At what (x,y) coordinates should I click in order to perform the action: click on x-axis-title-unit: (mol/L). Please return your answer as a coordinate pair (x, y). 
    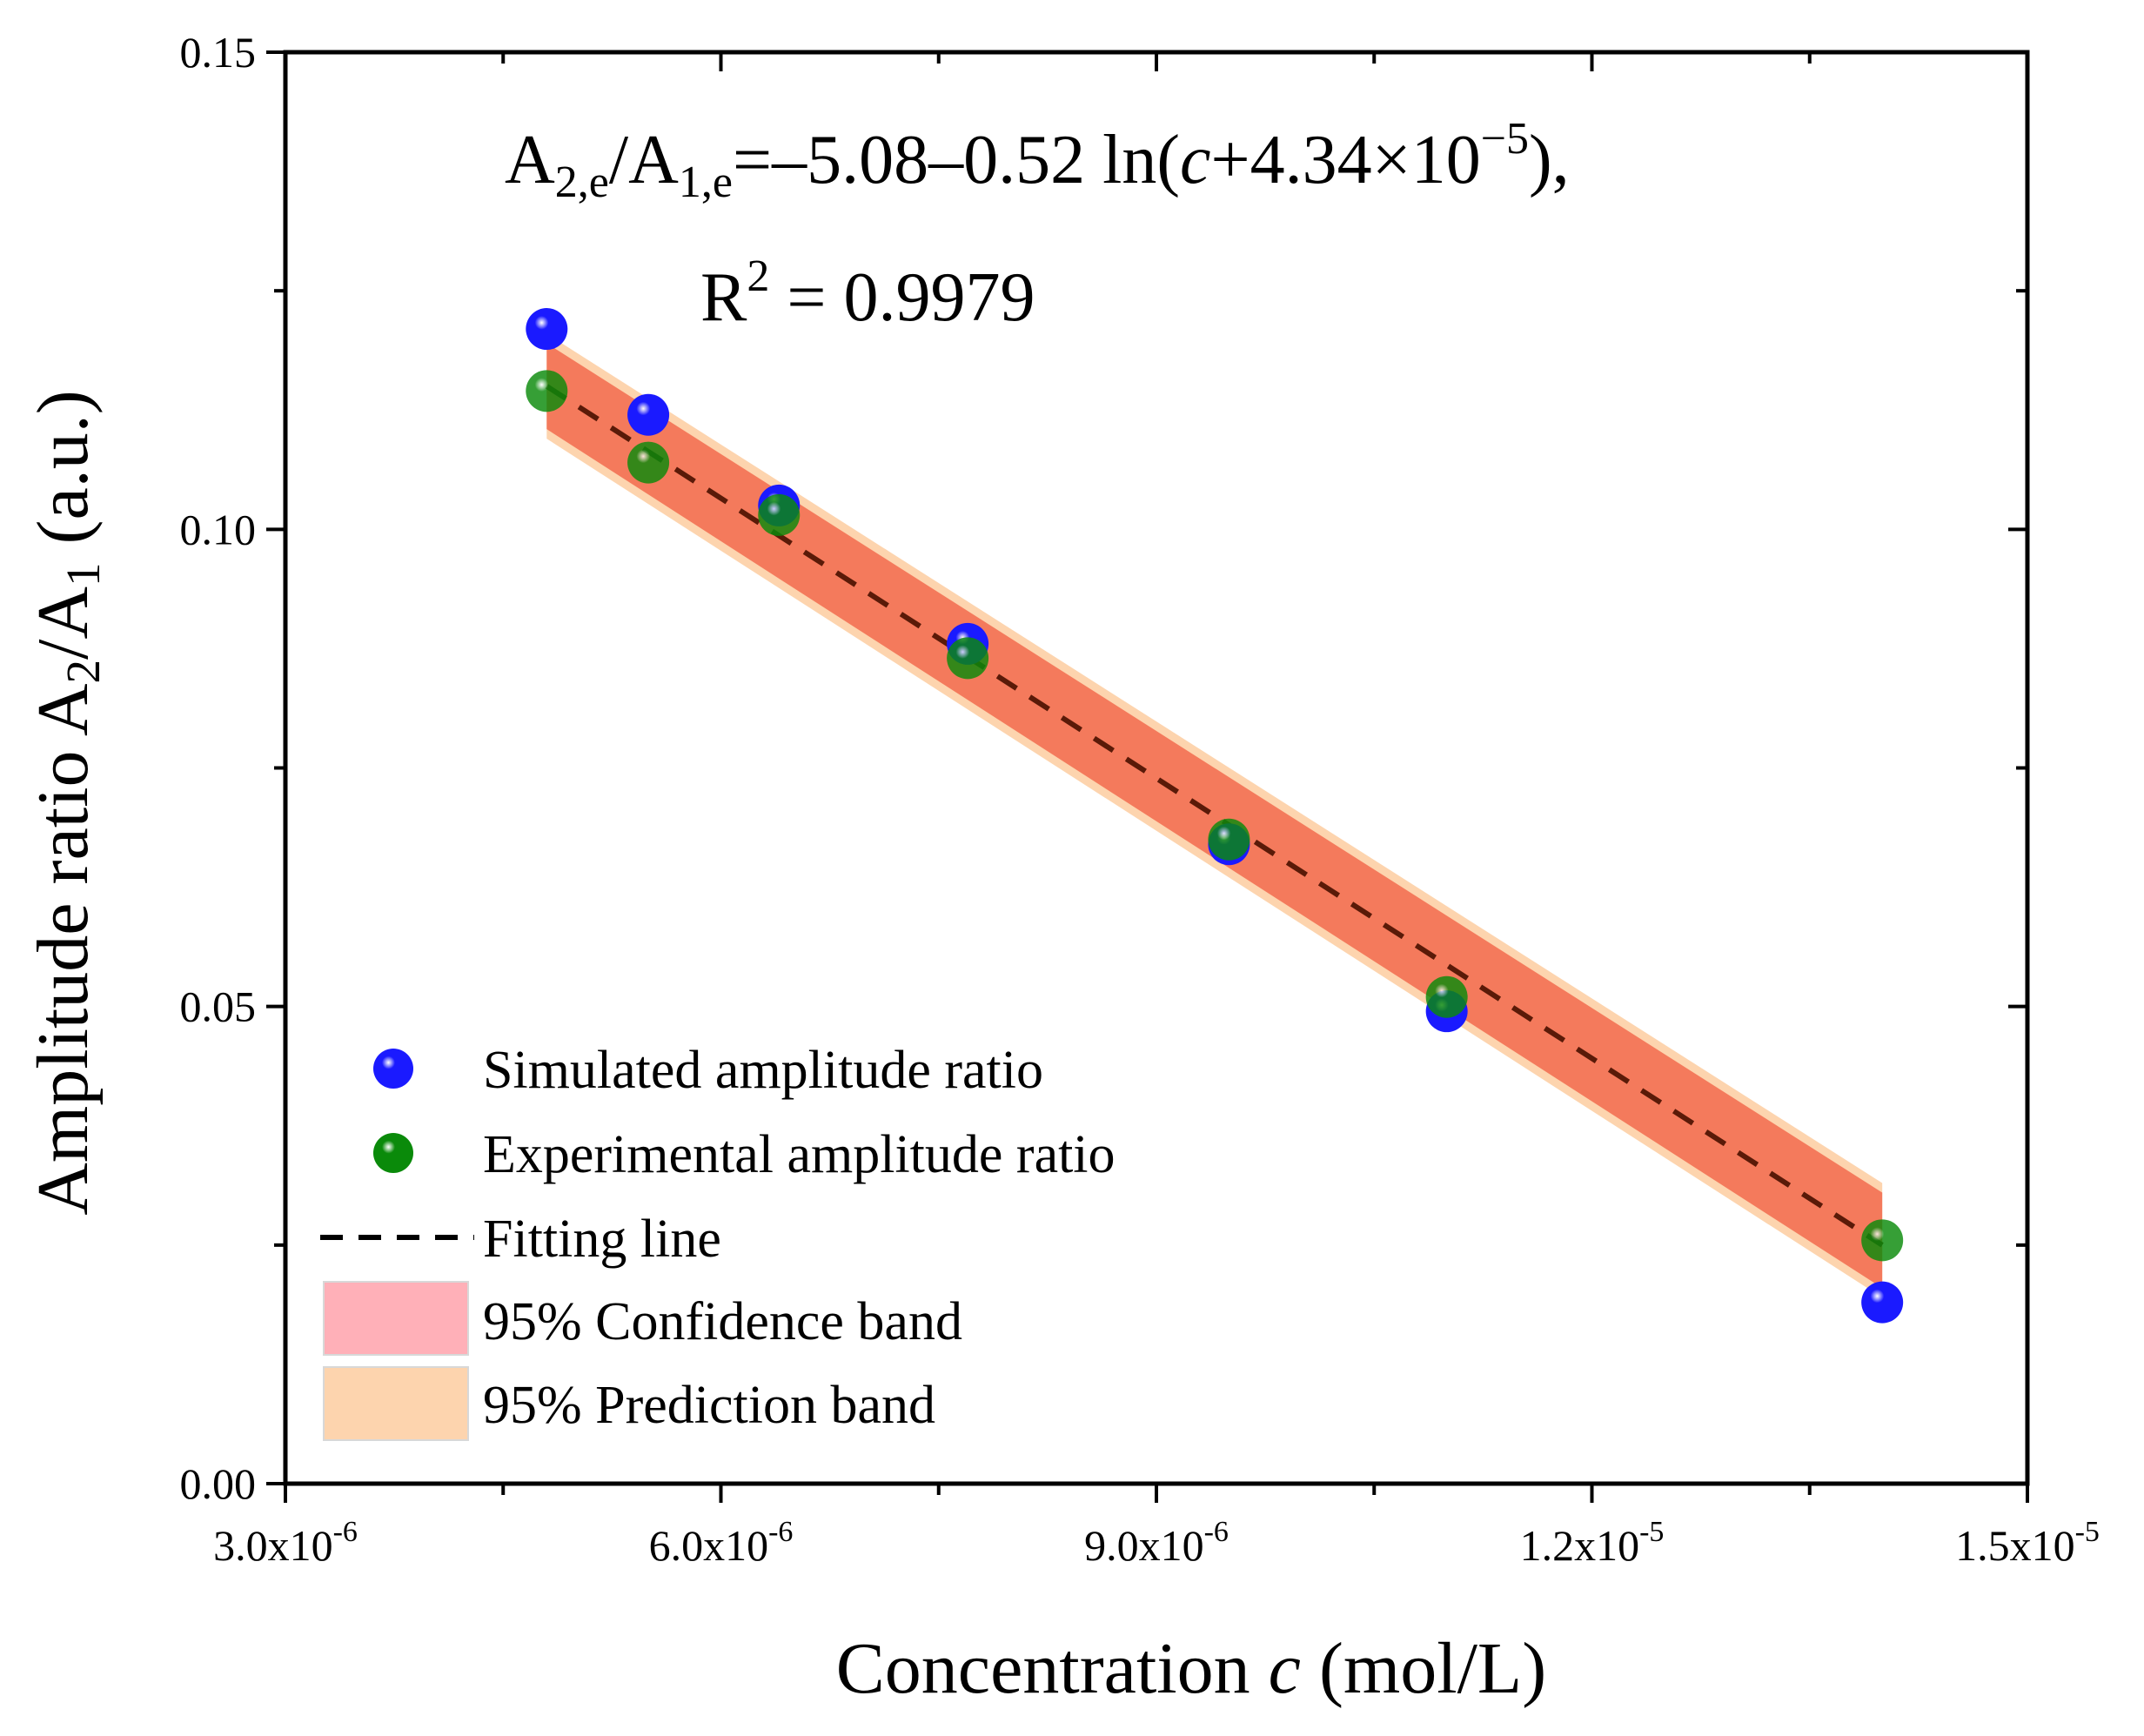
    Looking at the image, I should click on (1423, 1668).